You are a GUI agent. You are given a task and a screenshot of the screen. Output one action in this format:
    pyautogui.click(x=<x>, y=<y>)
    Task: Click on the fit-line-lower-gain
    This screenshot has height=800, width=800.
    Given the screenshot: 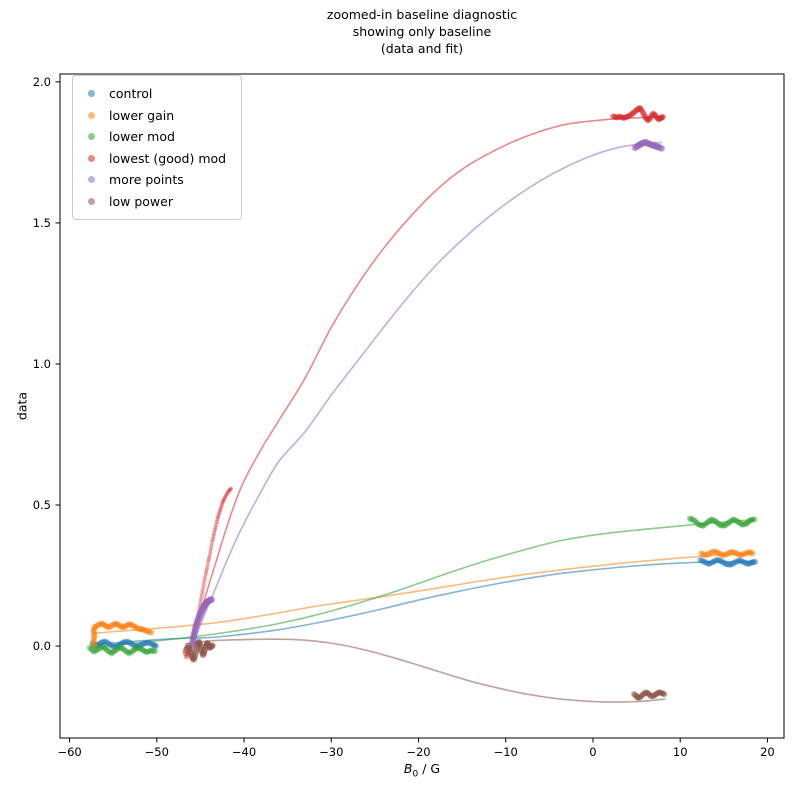 What is the action you would take?
    pyautogui.click(x=423, y=593)
    